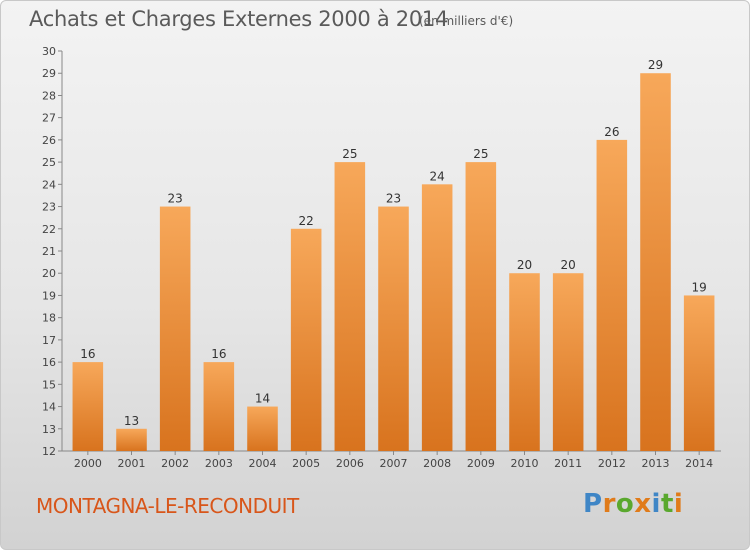 This screenshot has height=550, width=750. I want to click on bar-value-label: 26, so click(611, 132).